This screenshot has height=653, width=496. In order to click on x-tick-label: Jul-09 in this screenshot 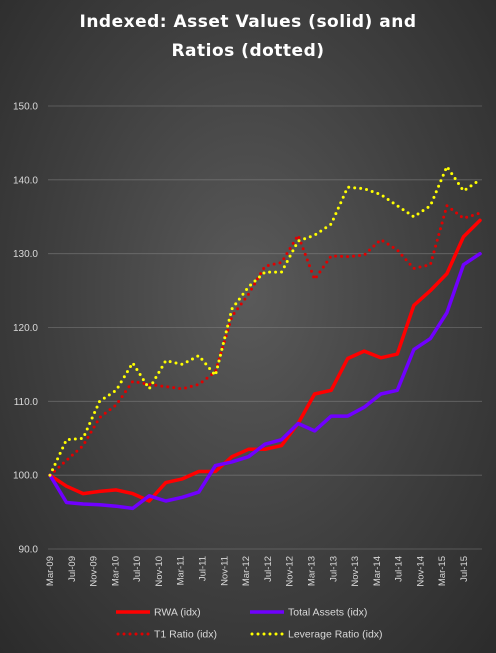, I will do `click(72, 569)`.